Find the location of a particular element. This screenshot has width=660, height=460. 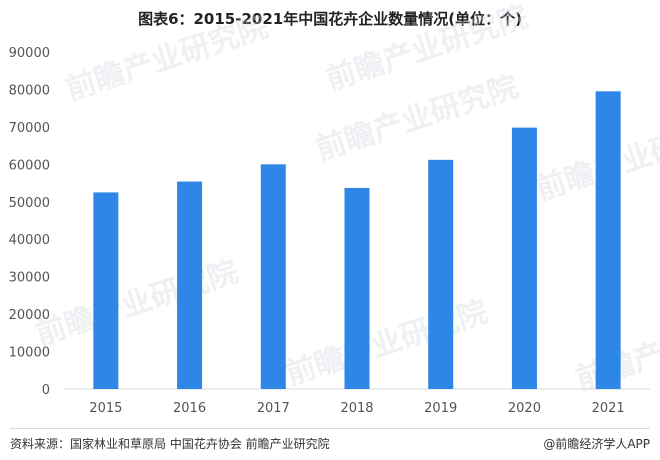

bar-2015 is located at coordinates (106, 290).